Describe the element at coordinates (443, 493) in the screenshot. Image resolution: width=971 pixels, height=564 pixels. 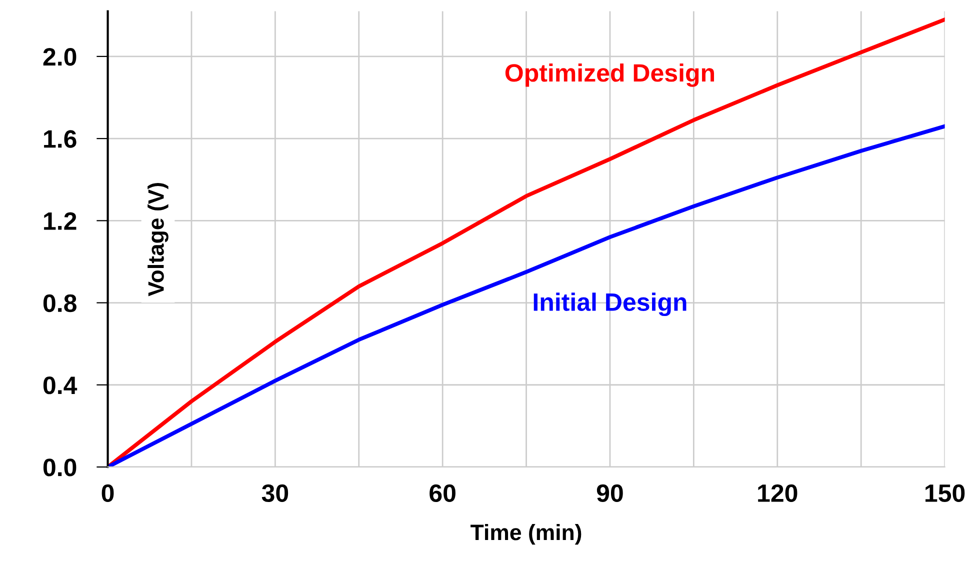
I see `x-tick-label: 60` at that location.